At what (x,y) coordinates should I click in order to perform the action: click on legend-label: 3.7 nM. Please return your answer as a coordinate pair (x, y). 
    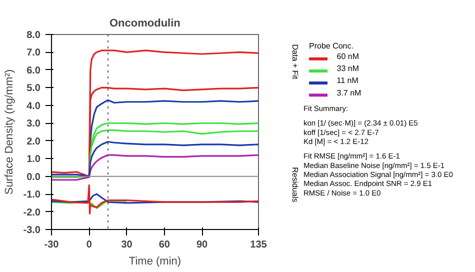
    Looking at the image, I should click on (349, 93).